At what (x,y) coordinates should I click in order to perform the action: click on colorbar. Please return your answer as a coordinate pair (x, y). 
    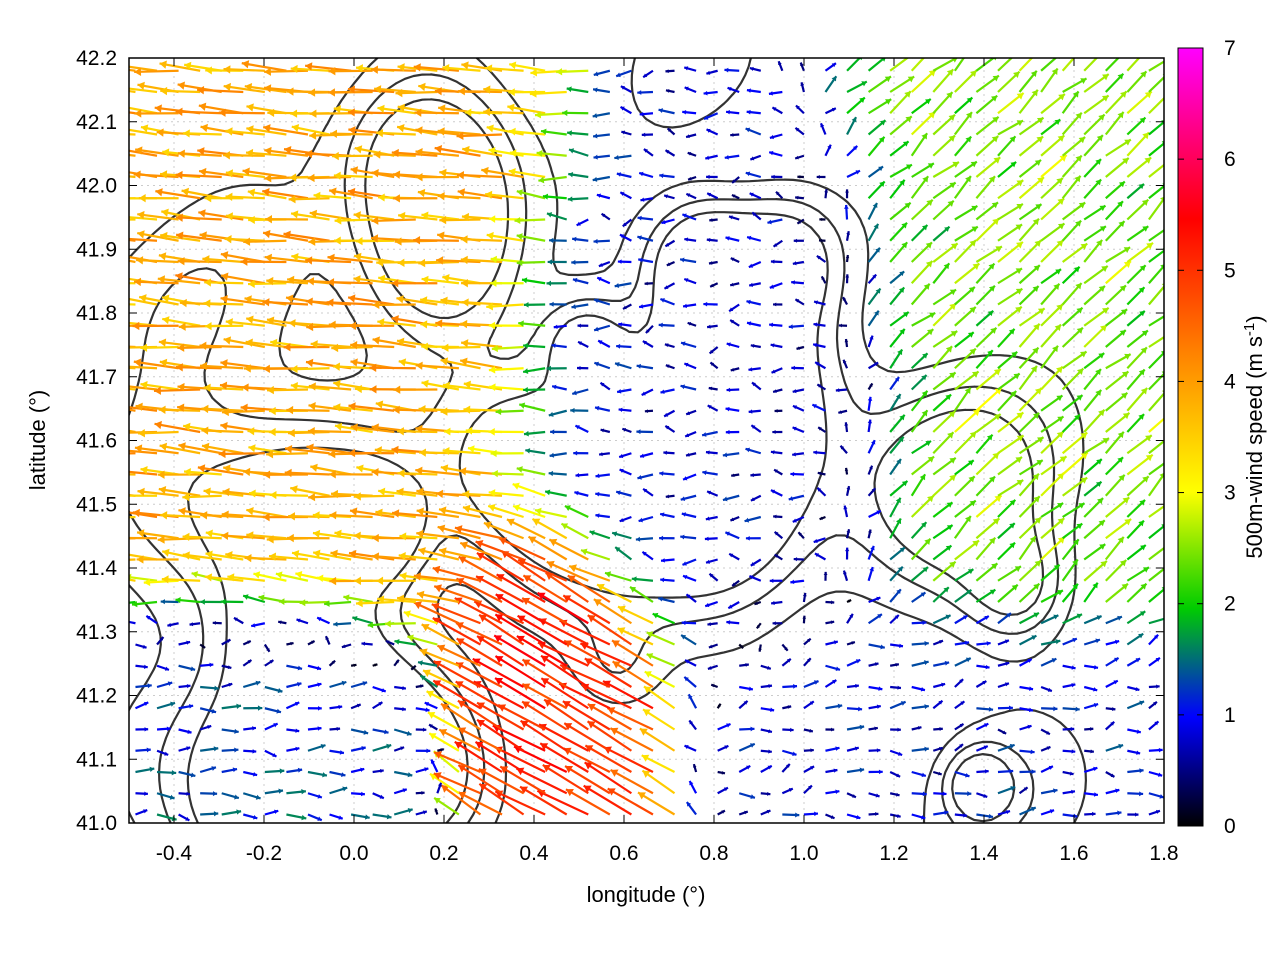
    Looking at the image, I should click on (1190, 437).